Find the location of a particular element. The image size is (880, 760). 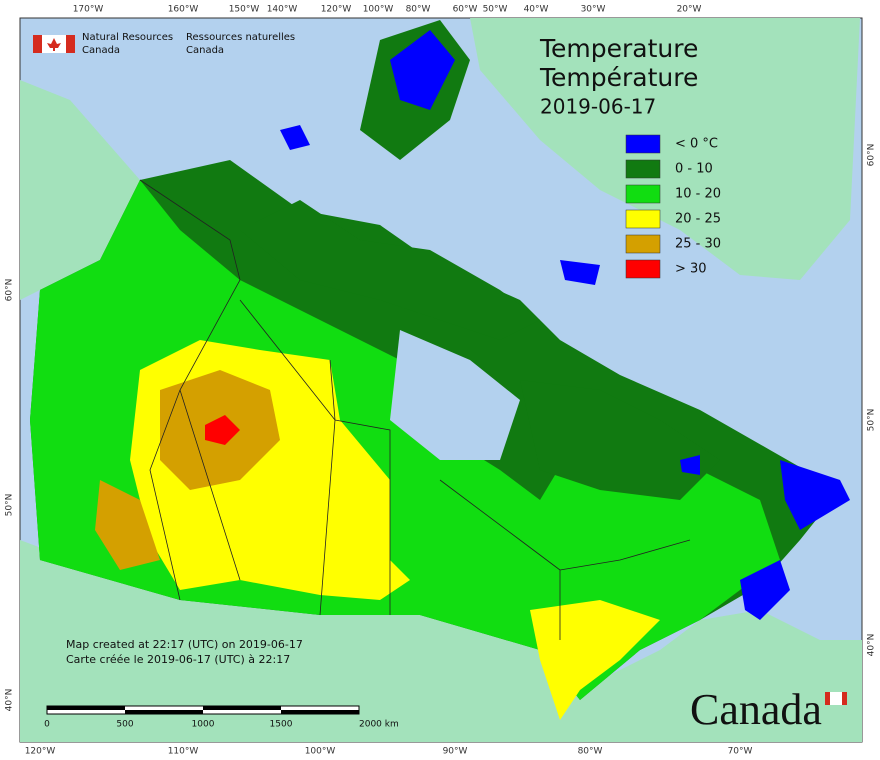

longitude-label: 50°W is located at coordinates (495, 10).